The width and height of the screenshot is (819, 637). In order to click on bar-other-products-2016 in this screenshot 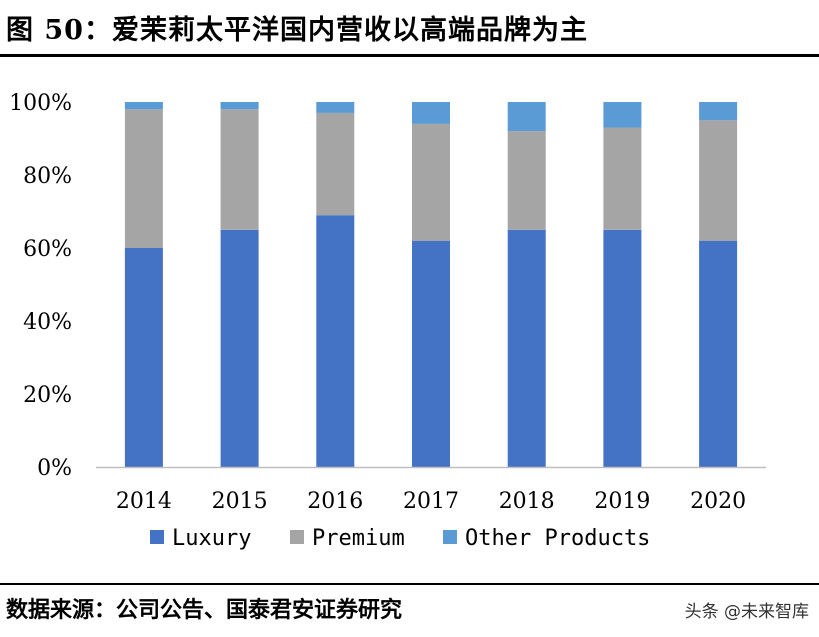, I will do `click(335, 107)`.